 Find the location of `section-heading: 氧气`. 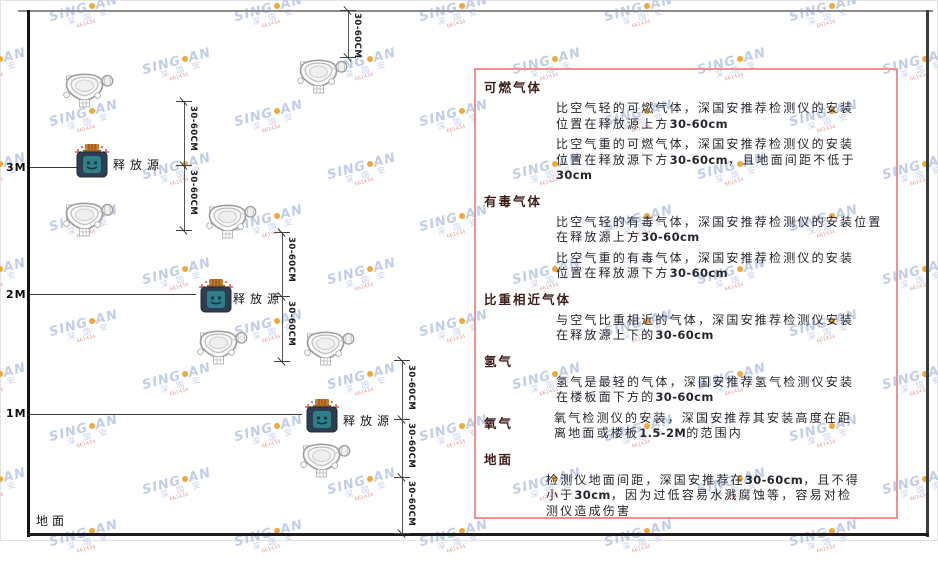

section-heading: 氧气 is located at coordinates (499, 423).